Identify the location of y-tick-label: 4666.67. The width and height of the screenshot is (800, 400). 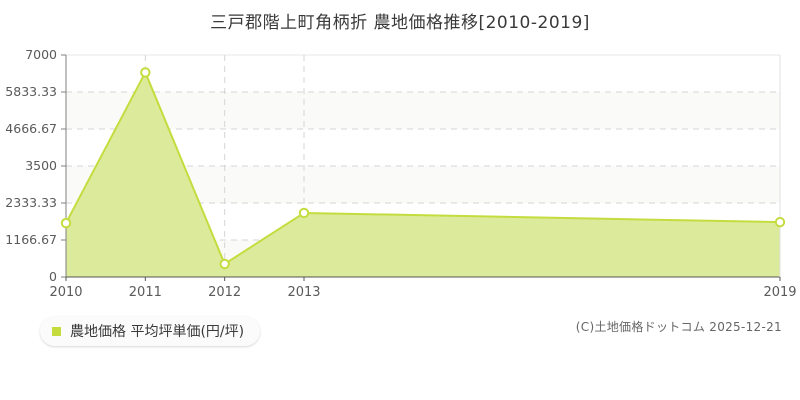
(31, 128).